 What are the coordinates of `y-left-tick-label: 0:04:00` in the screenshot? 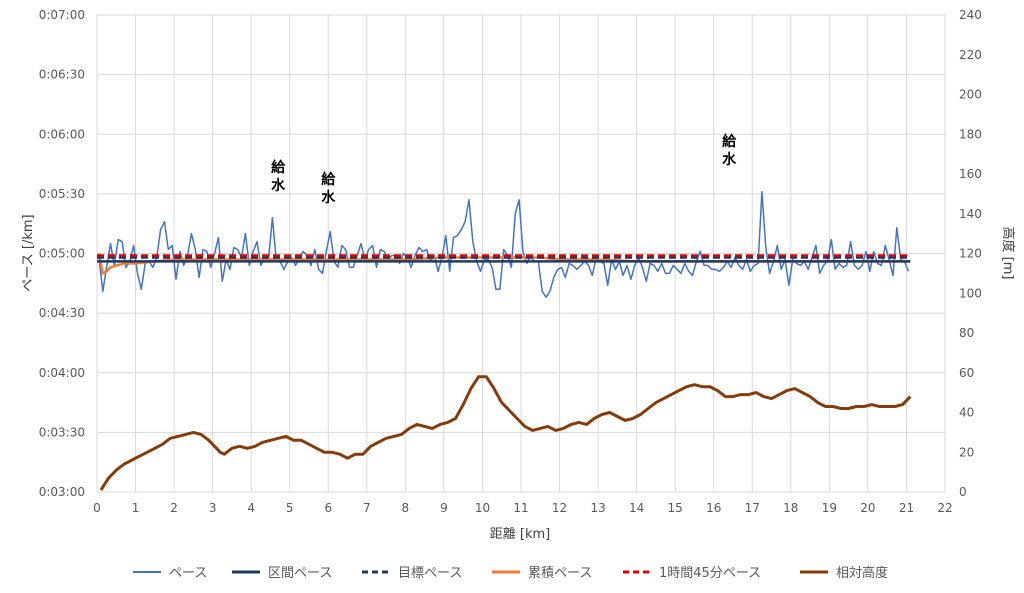 It's located at (62, 373).